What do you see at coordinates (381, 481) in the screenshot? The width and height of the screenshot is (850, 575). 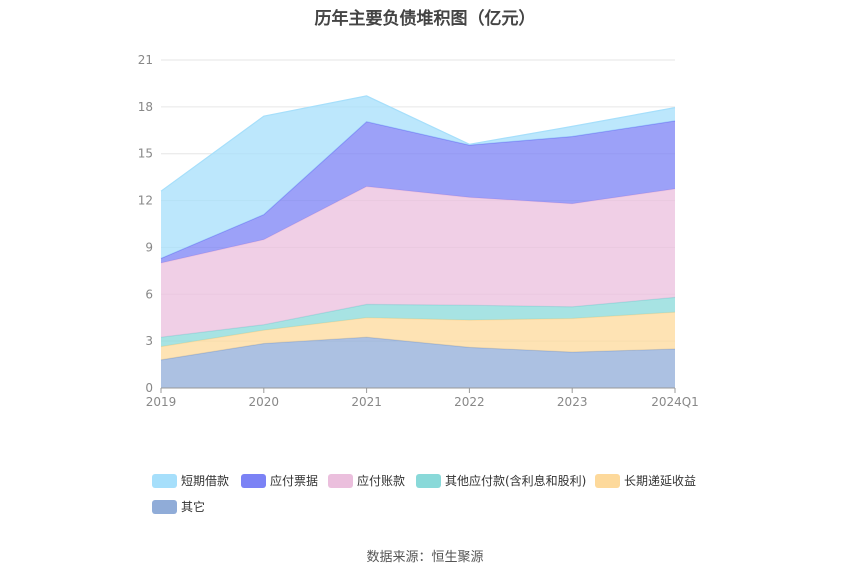 I see `legend-label: 应付账款` at bounding box center [381, 481].